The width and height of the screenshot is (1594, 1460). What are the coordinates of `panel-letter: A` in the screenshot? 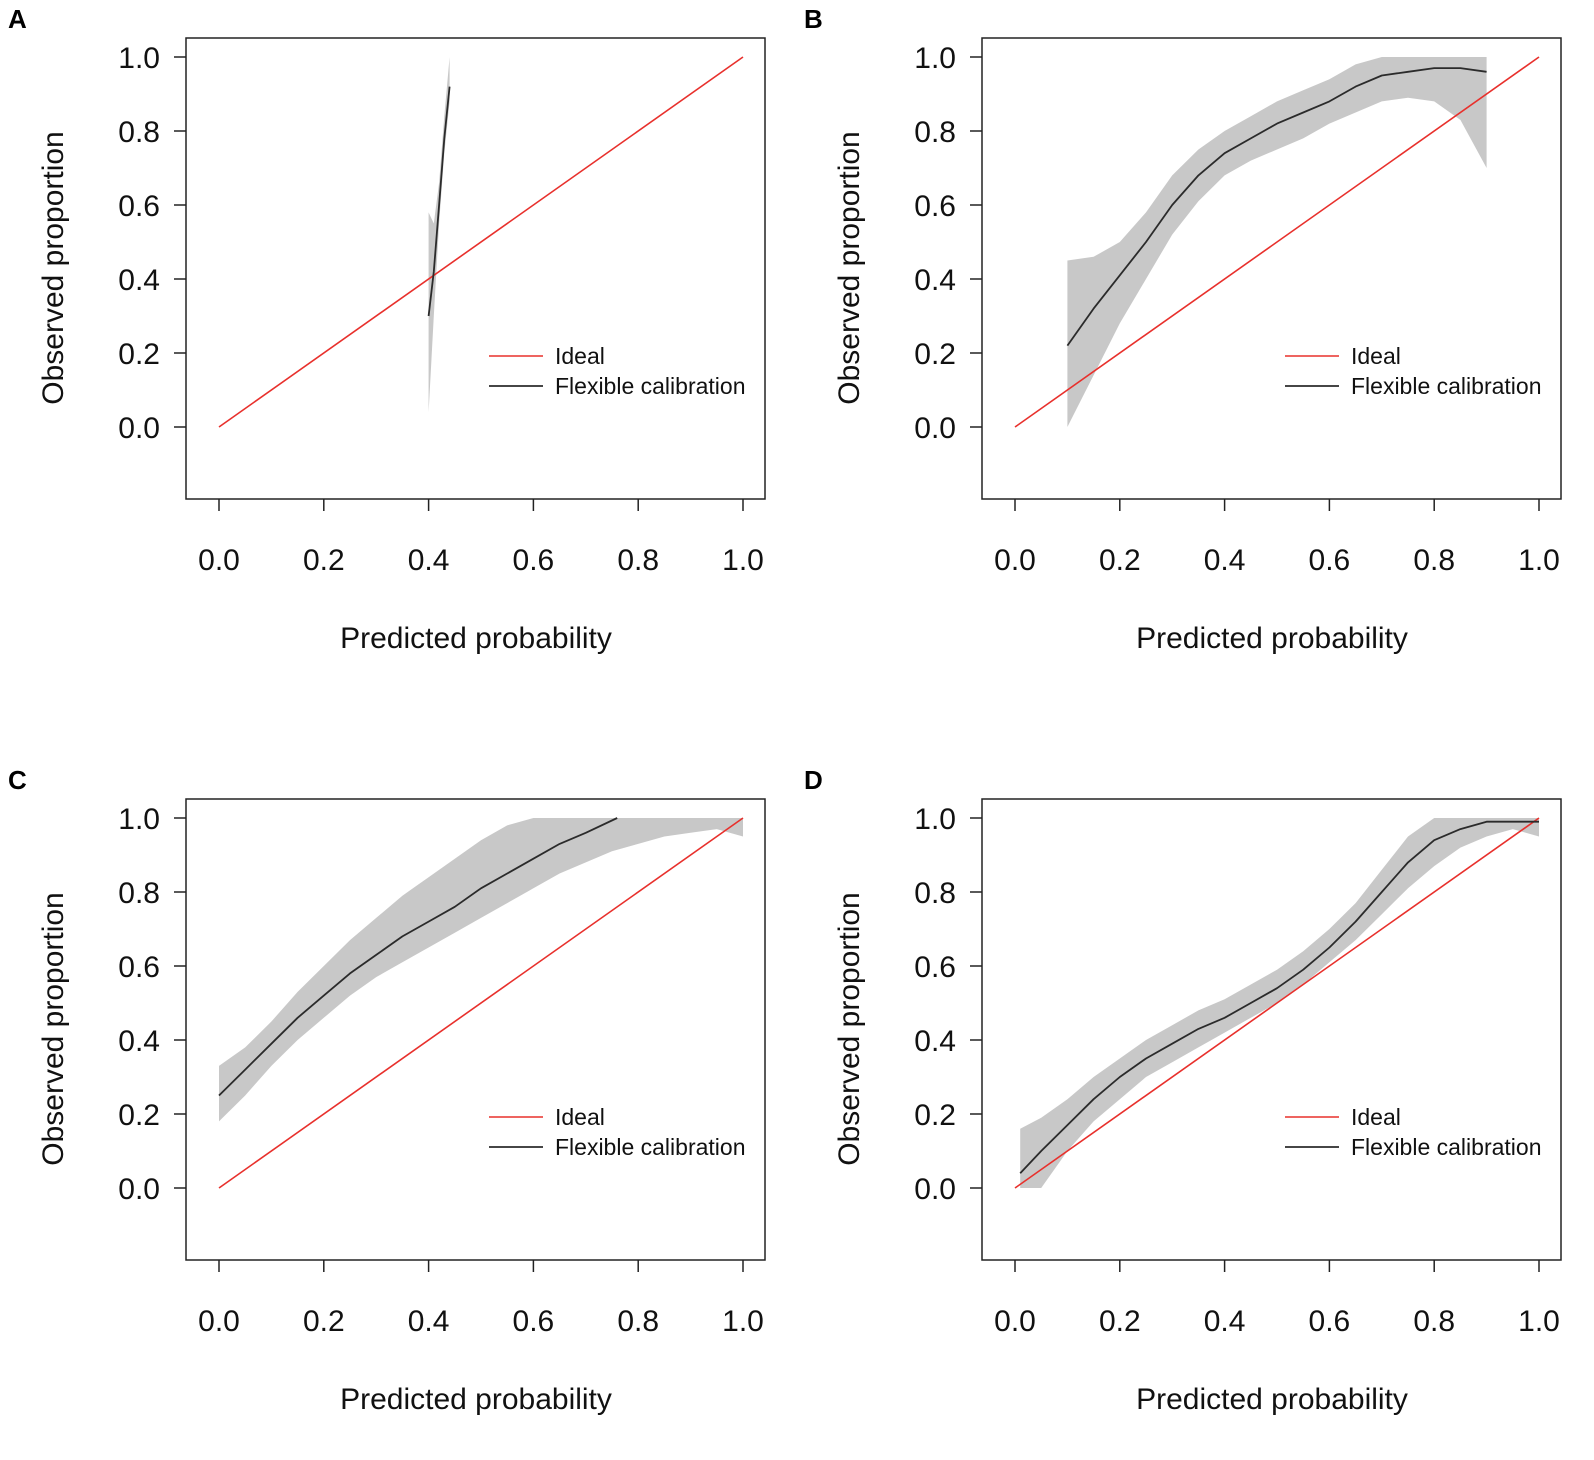 It's located at (17, 19).